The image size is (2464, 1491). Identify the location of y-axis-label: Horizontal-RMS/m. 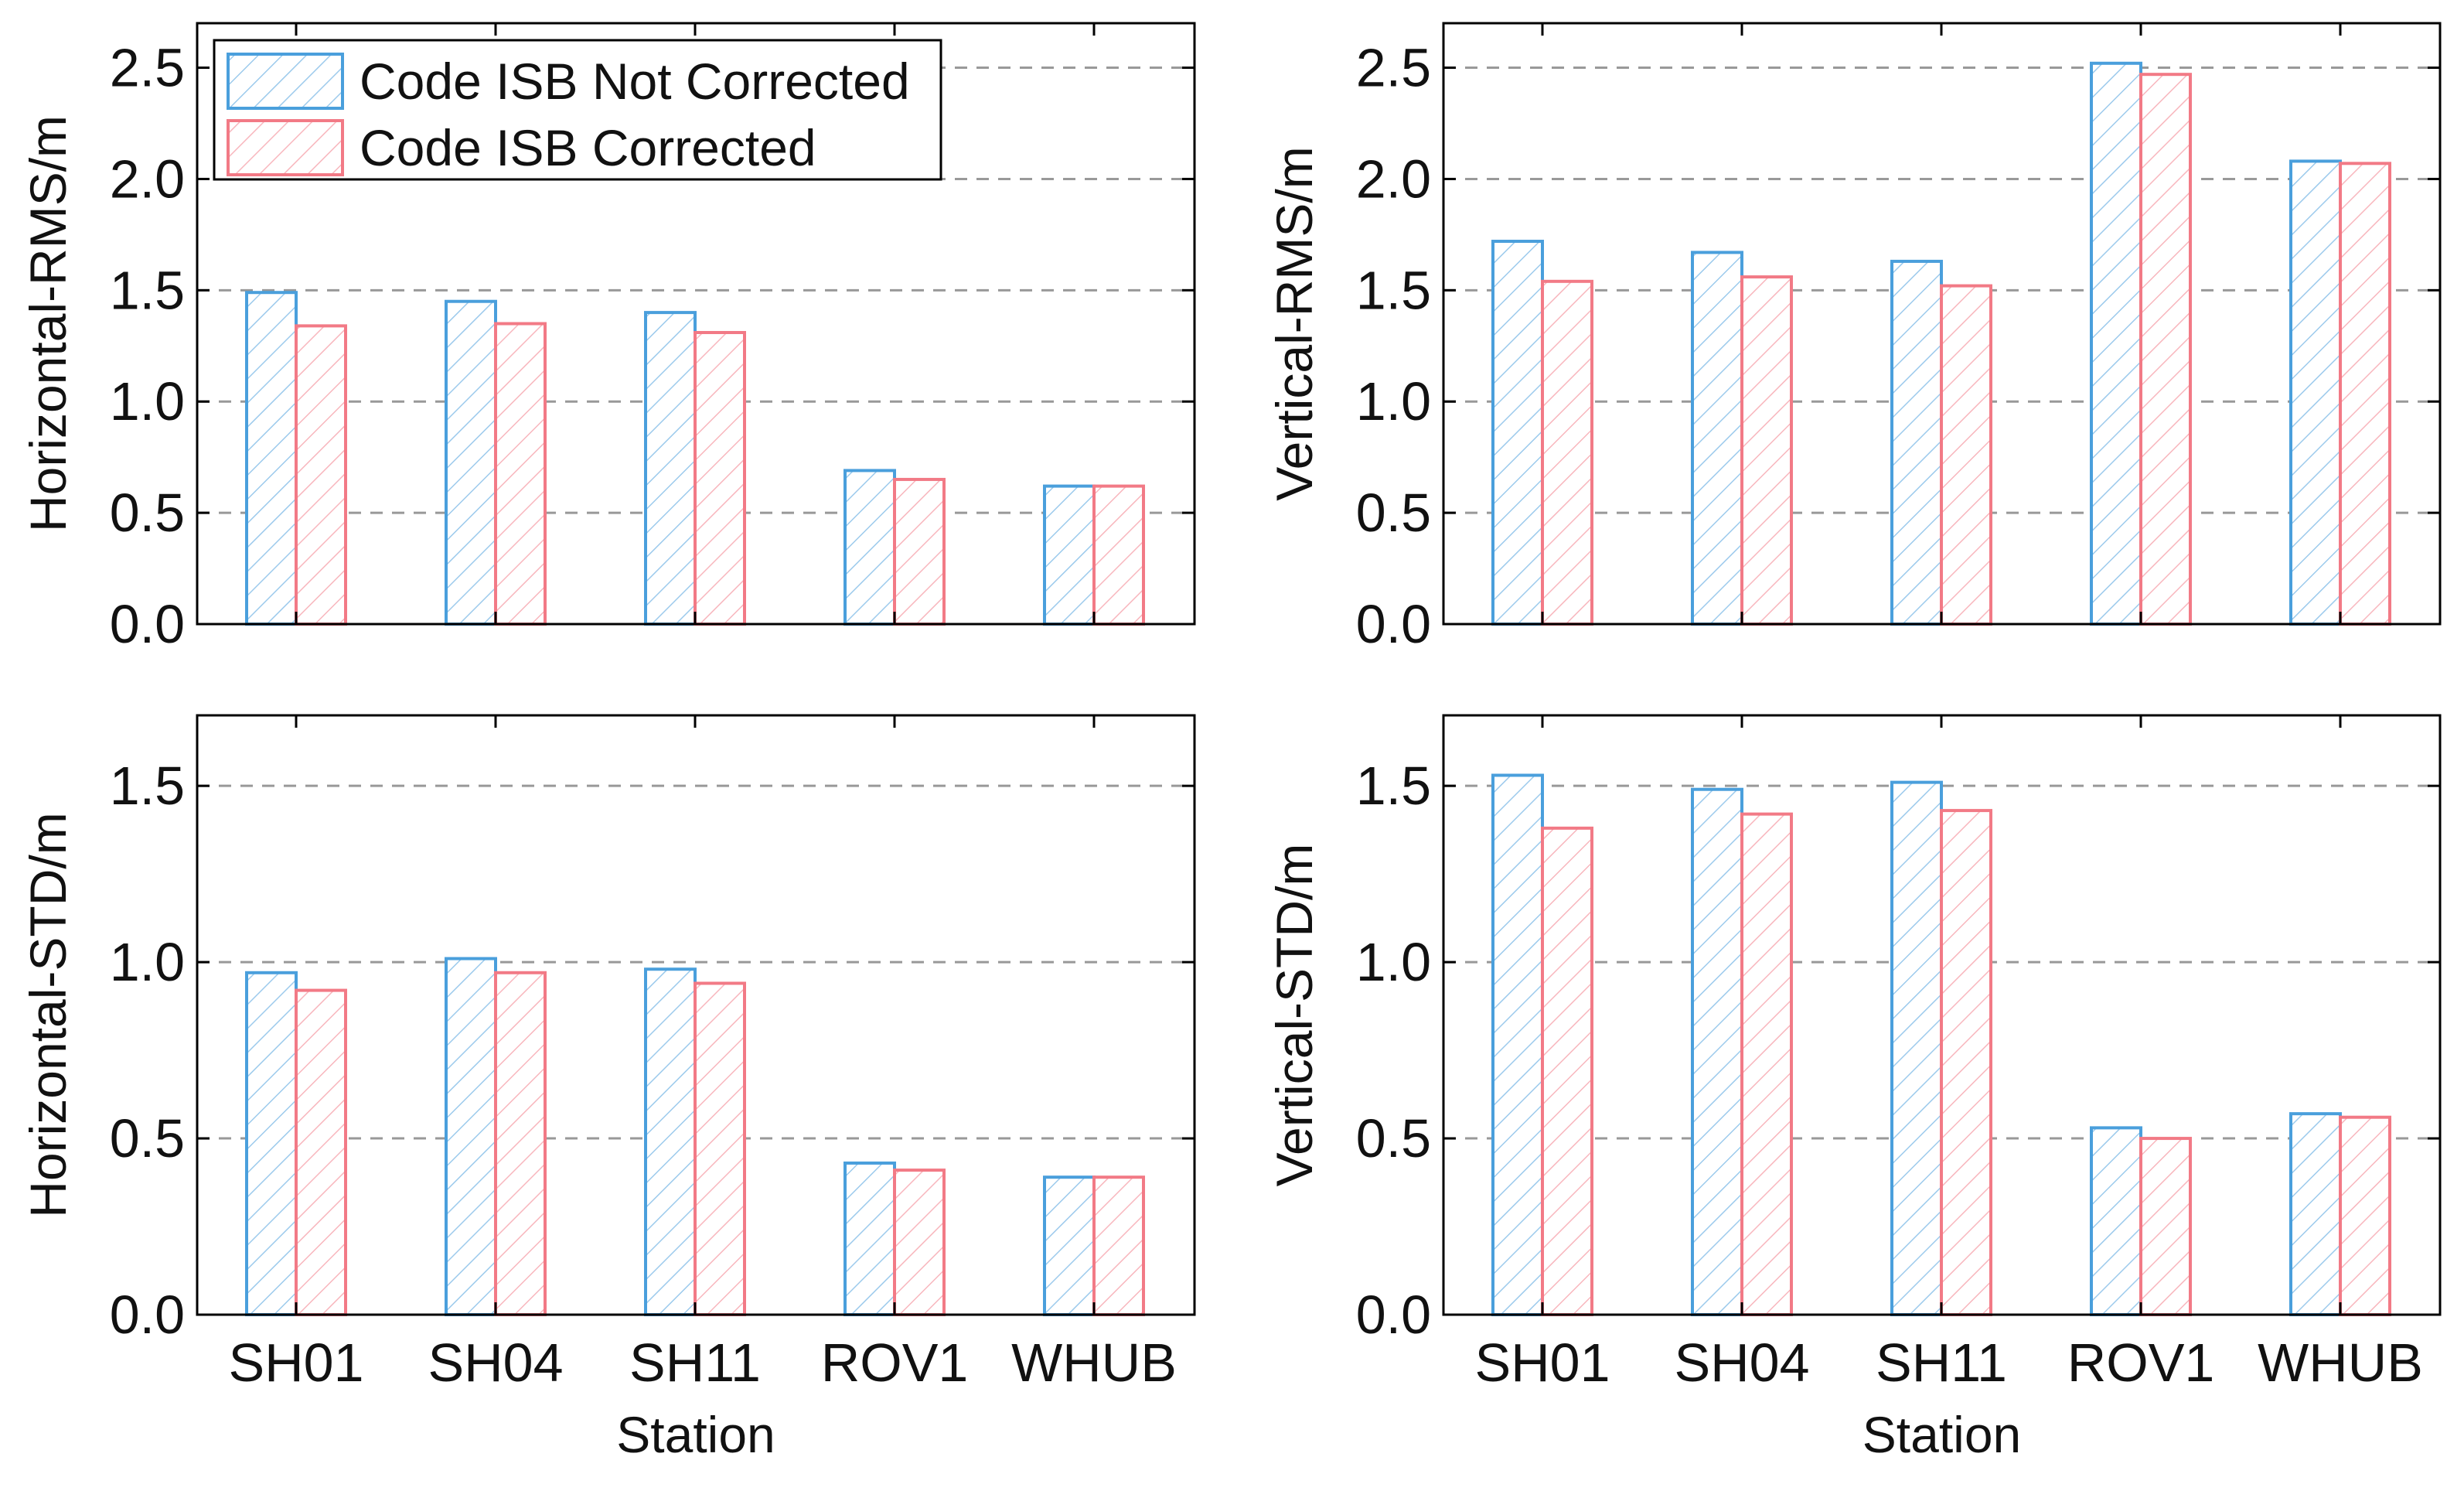
(48, 324).